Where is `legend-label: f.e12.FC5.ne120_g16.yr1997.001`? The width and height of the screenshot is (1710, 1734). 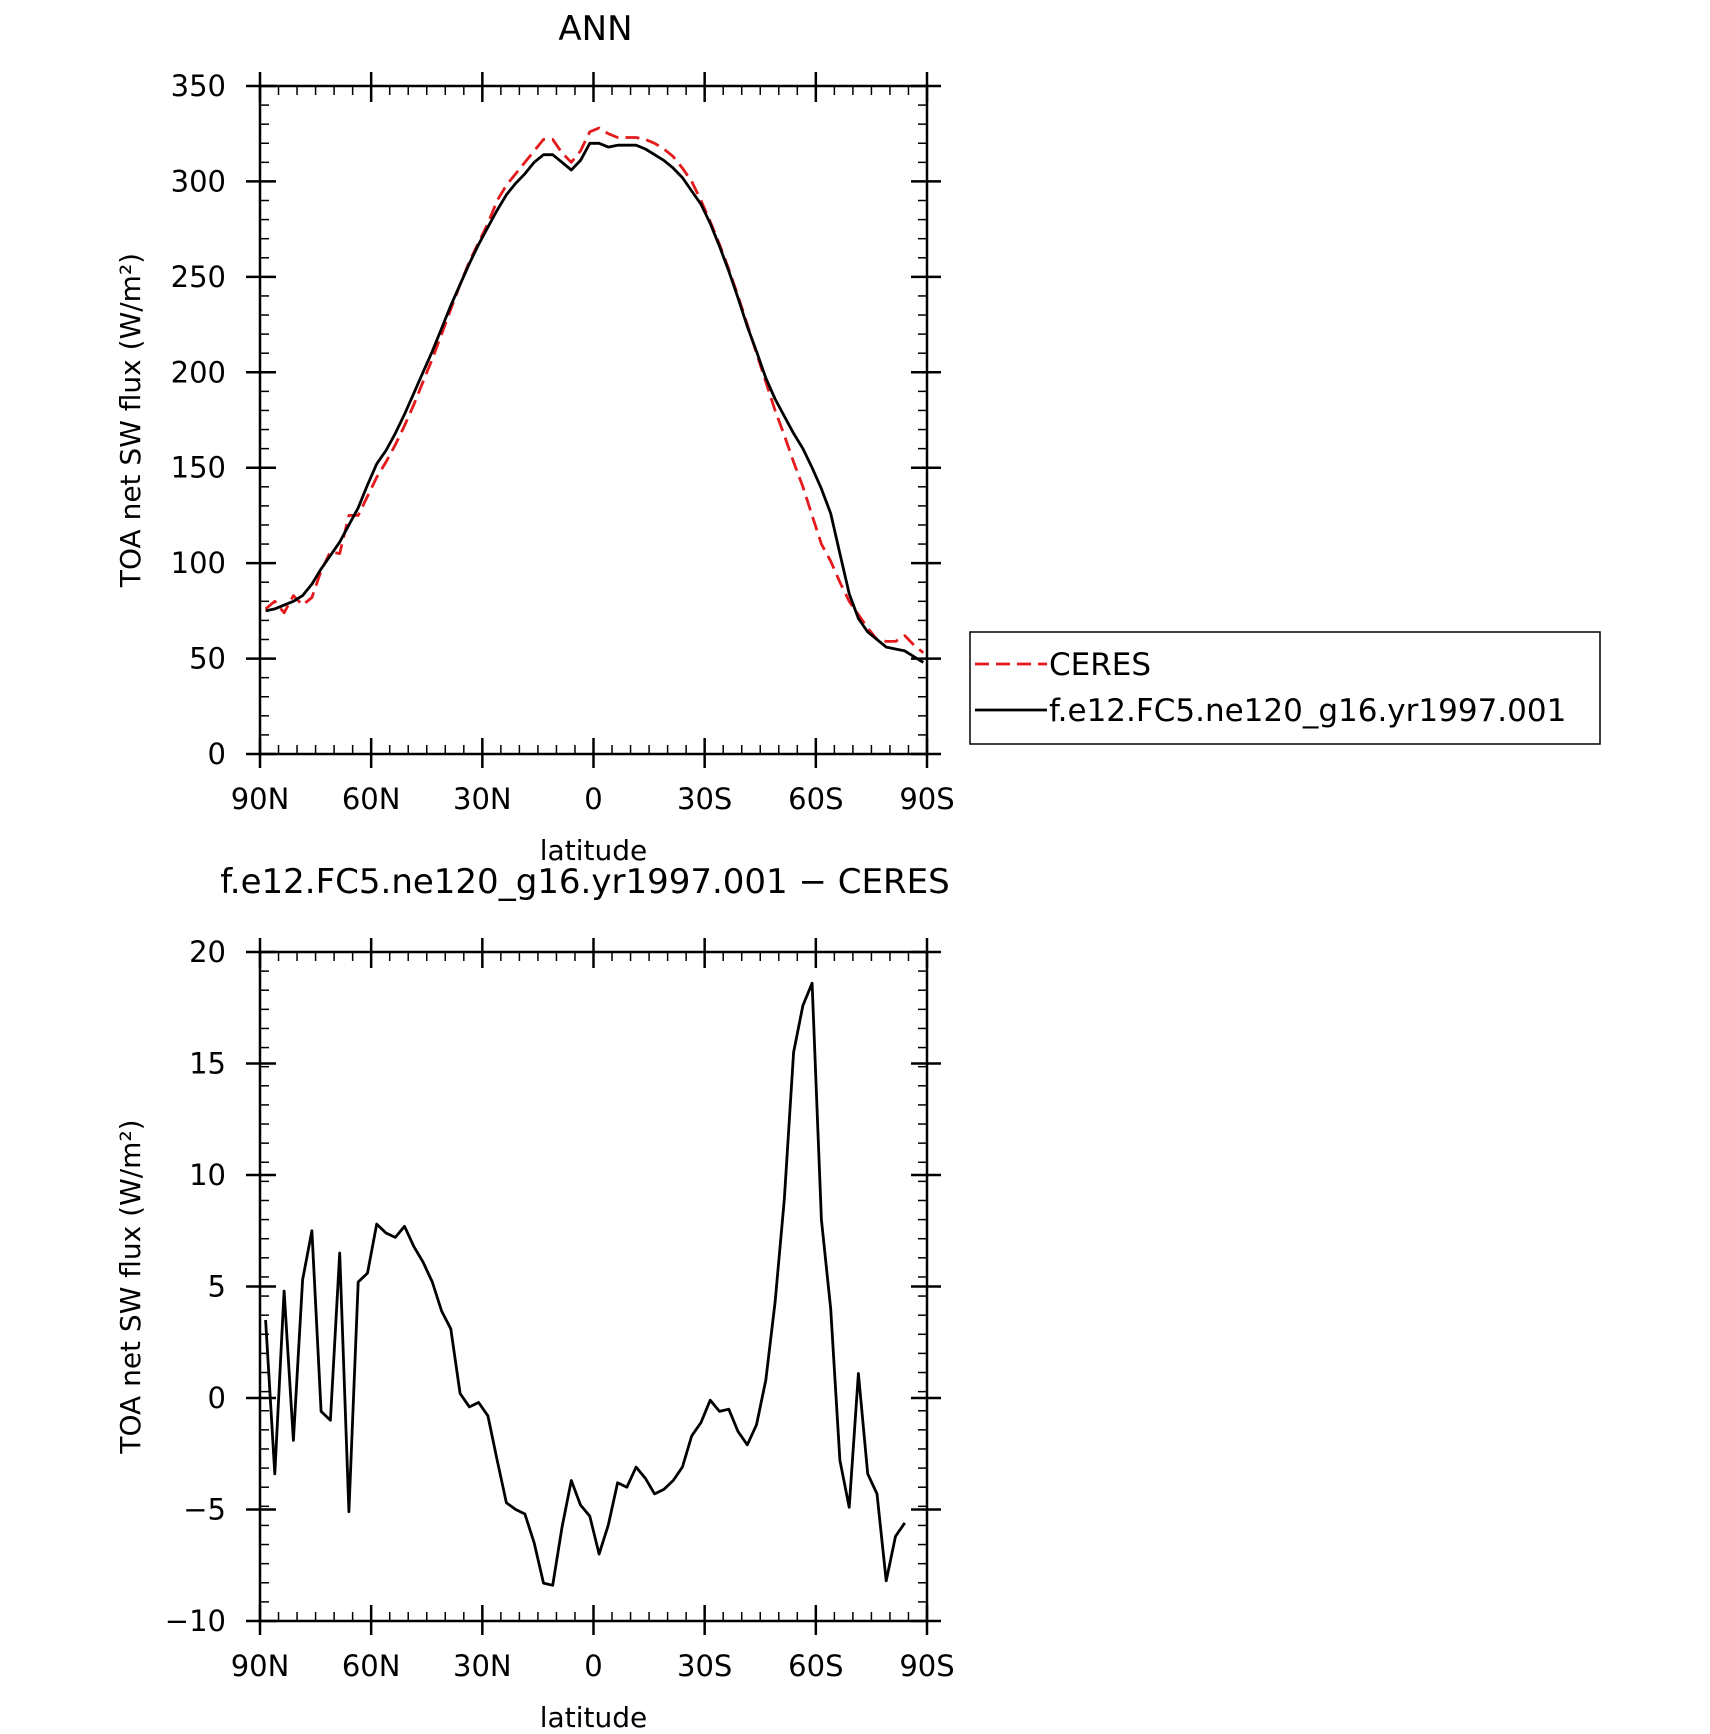 legend-label: f.e12.FC5.ne120_g16.yr1997.001 is located at coordinates (1307, 711).